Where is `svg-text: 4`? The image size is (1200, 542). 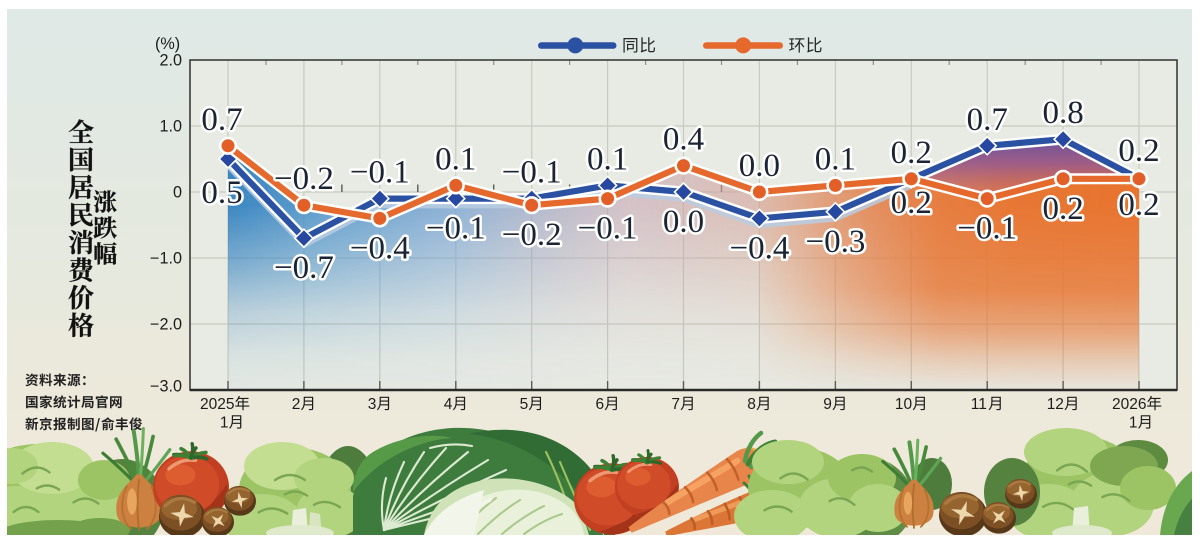
svg-text: 4 is located at coordinates (448, 404).